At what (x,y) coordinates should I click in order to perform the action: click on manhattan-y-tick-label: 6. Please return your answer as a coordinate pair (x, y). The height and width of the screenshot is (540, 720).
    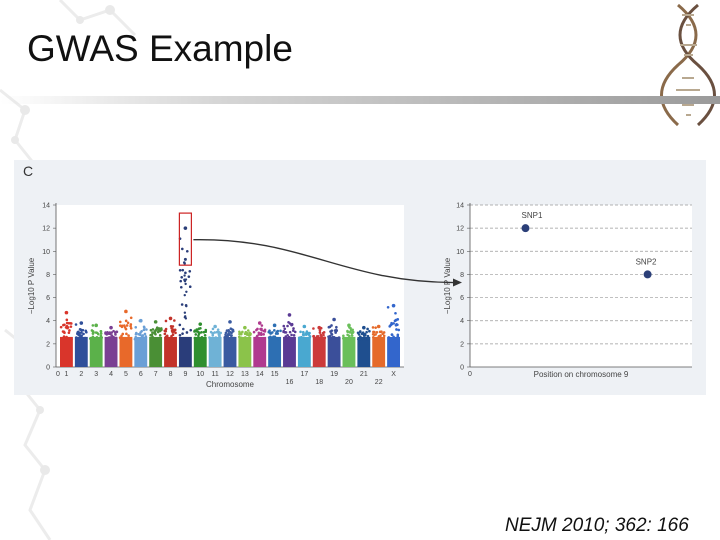
    Looking at the image, I should click on (48, 298).